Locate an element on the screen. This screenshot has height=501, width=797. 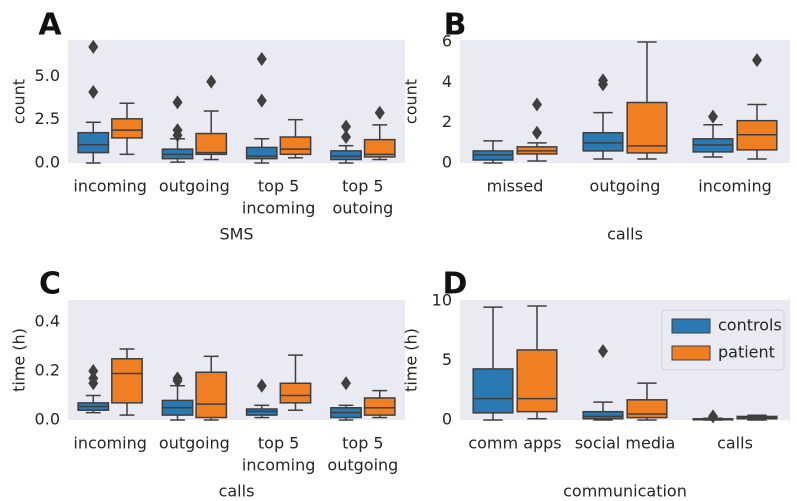
y-tick-label: 5 is located at coordinates (447, 359).